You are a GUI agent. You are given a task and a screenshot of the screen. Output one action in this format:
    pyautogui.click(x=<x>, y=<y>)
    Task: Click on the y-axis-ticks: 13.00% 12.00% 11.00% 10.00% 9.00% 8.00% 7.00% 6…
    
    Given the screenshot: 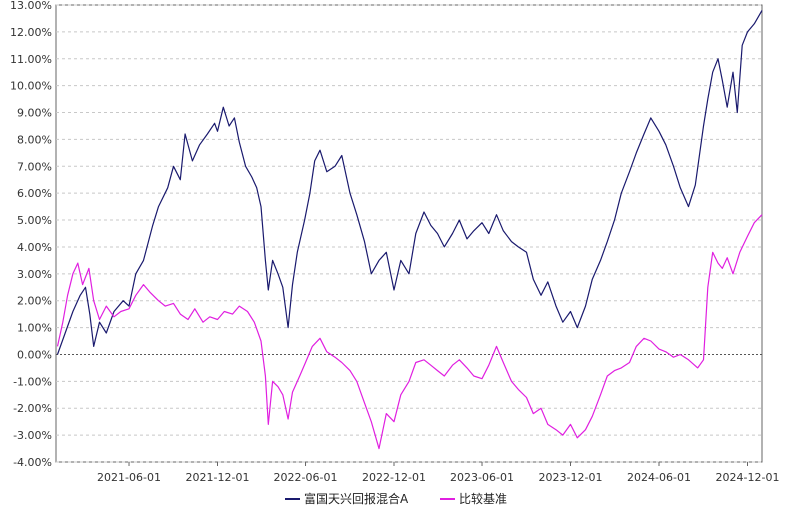 What is the action you would take?
    pyautogui.click(x=31, y=234)
    